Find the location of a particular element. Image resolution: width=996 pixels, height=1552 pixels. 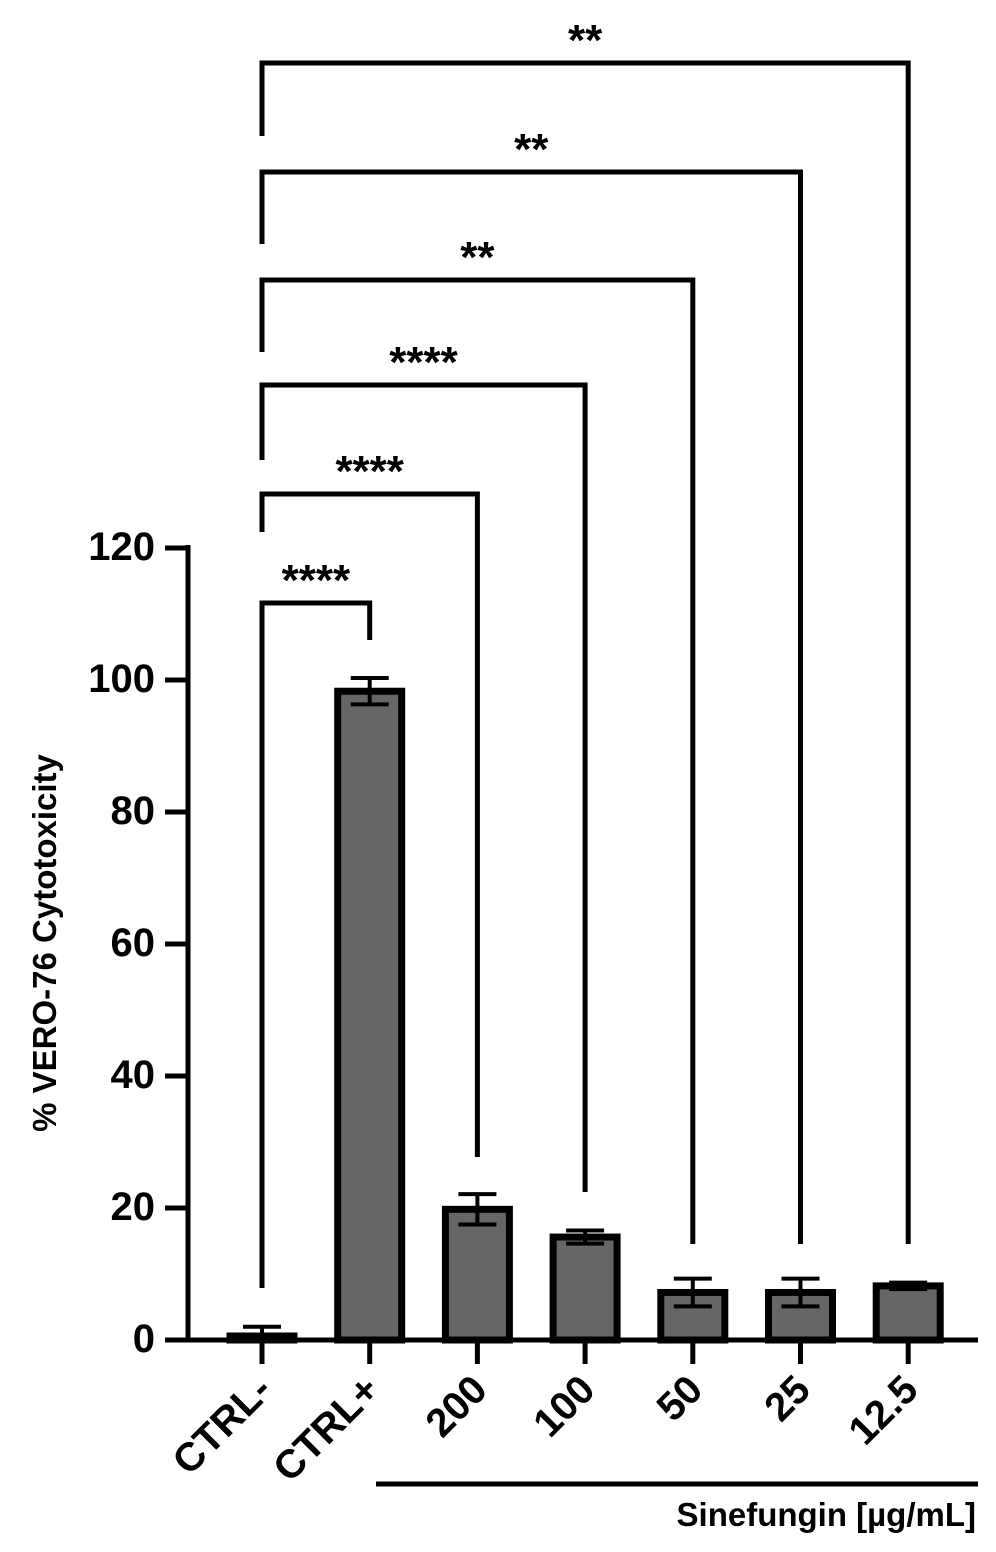

y-axis-label: % VERO-76 Cytotoxicity is located at coordinates (44, 942).